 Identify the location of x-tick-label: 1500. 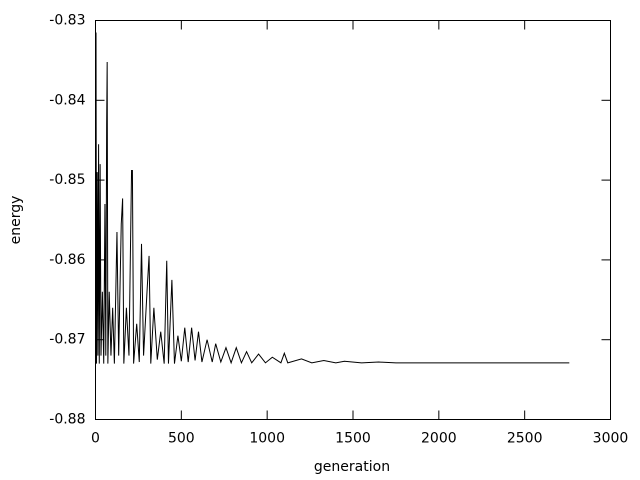
(353, 439).